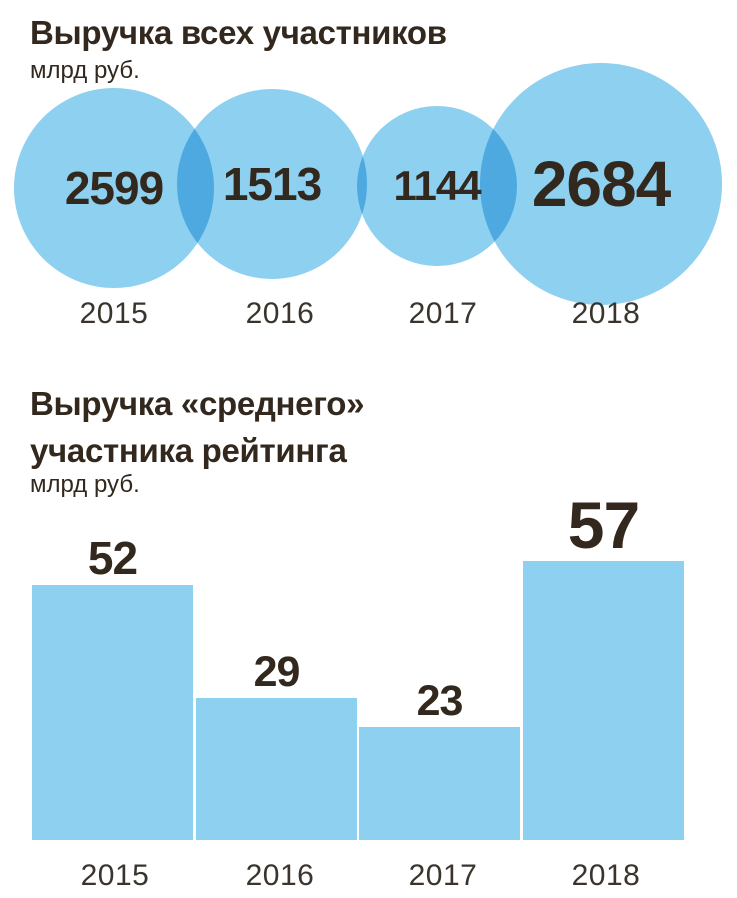  Describe the element at coordinates (112, 557) in the screenshot. I see `bar-value-2015: 52` at that location.